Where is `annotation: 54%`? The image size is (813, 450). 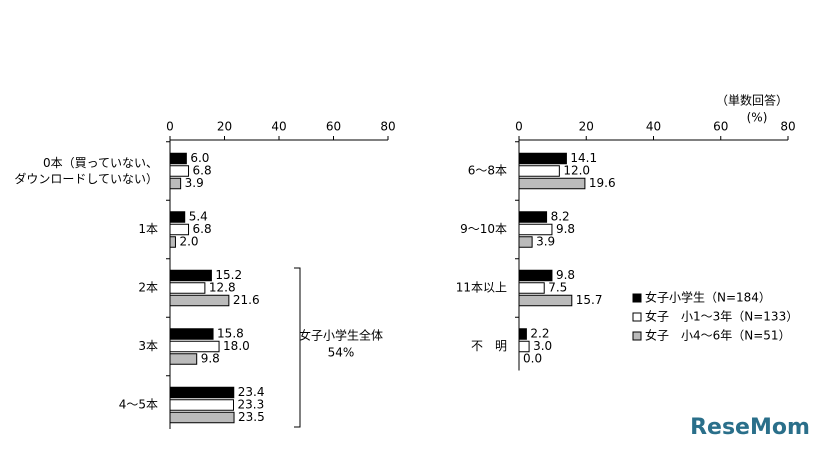 annotation: 54% is located at coordinates (341, 353).